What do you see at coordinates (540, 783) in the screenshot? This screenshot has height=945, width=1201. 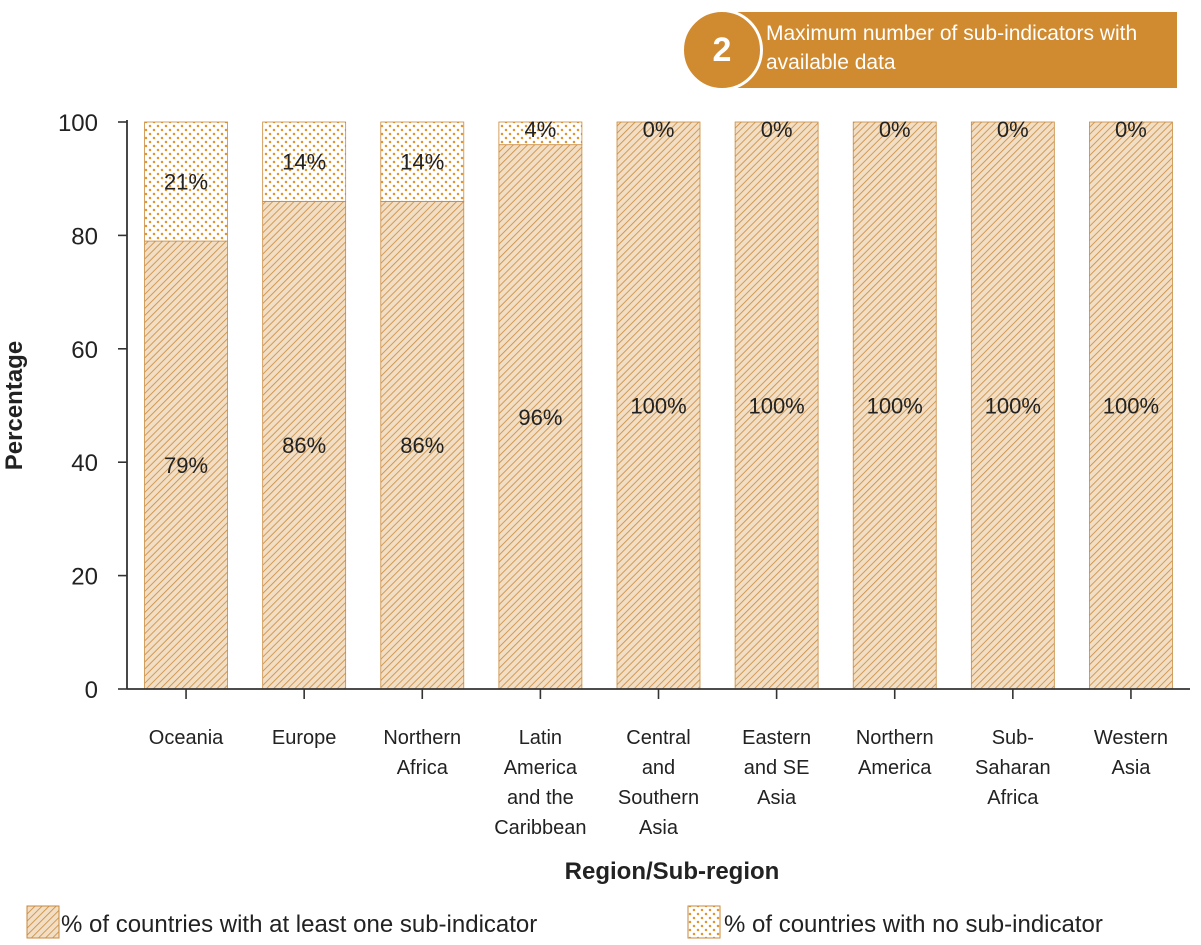 I see `x-tick-label: Latin America and the Caribbean` at bounding box center [540, 783].